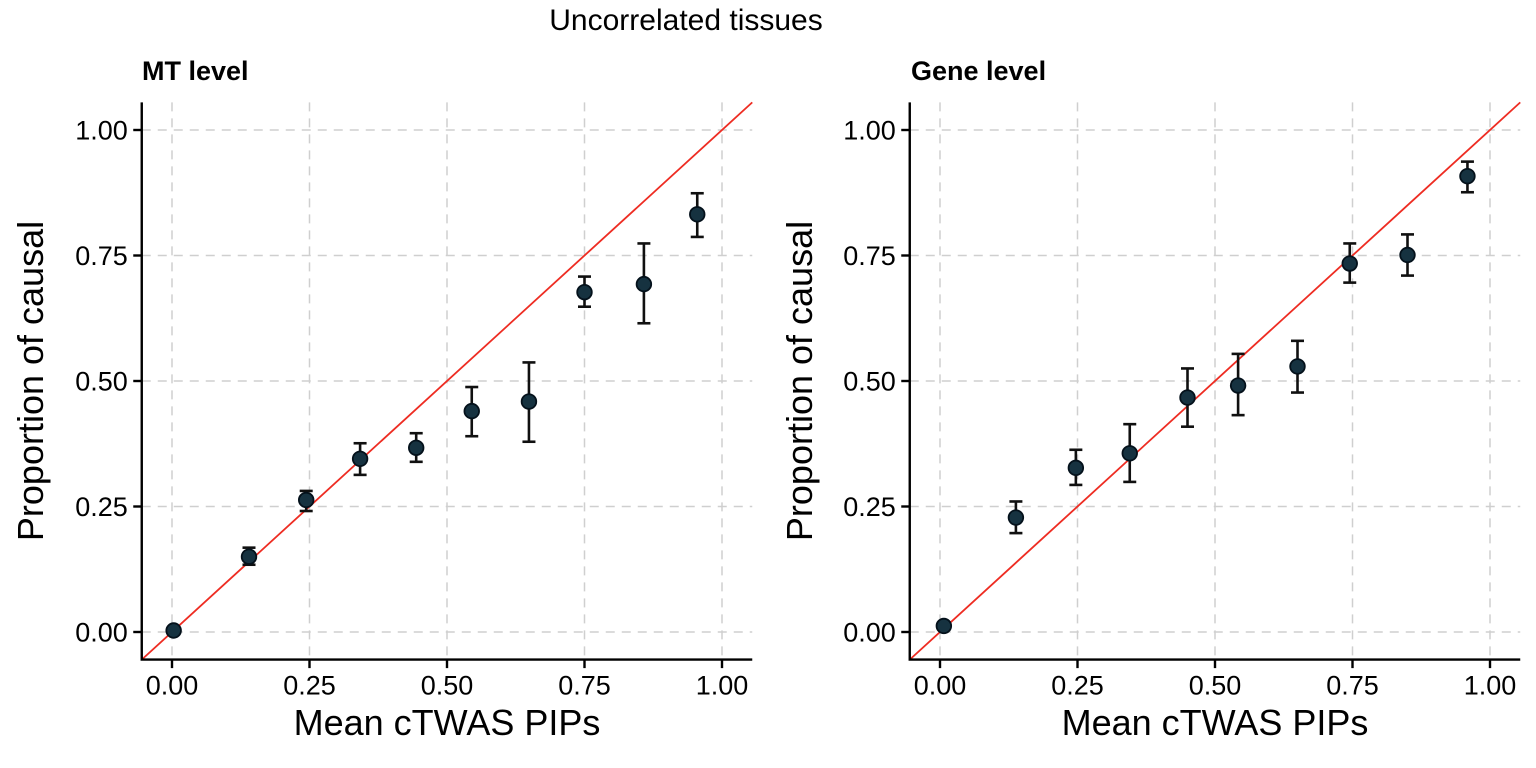  Describe the element at coordinates (979, 71) in the screenshot. I see `panel-title-gene-level: Gene level` at that location.